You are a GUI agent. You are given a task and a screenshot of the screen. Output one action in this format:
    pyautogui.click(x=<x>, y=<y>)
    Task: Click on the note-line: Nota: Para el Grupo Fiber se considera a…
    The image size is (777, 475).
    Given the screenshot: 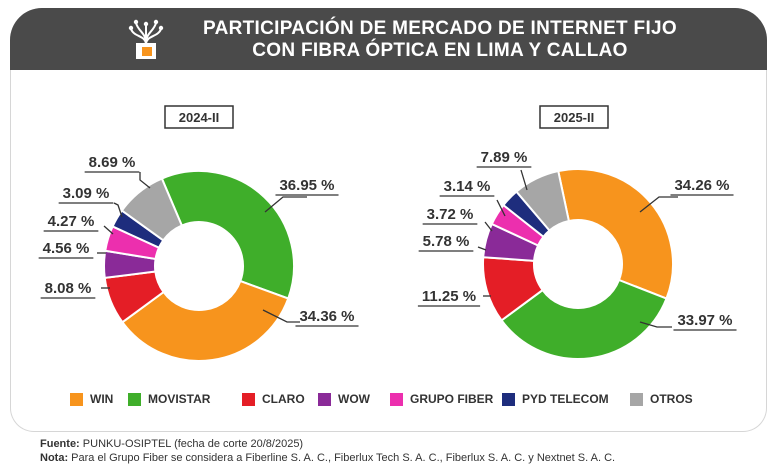 What is the action you would take?
    pyautogui.click(x=327, y=458)
    